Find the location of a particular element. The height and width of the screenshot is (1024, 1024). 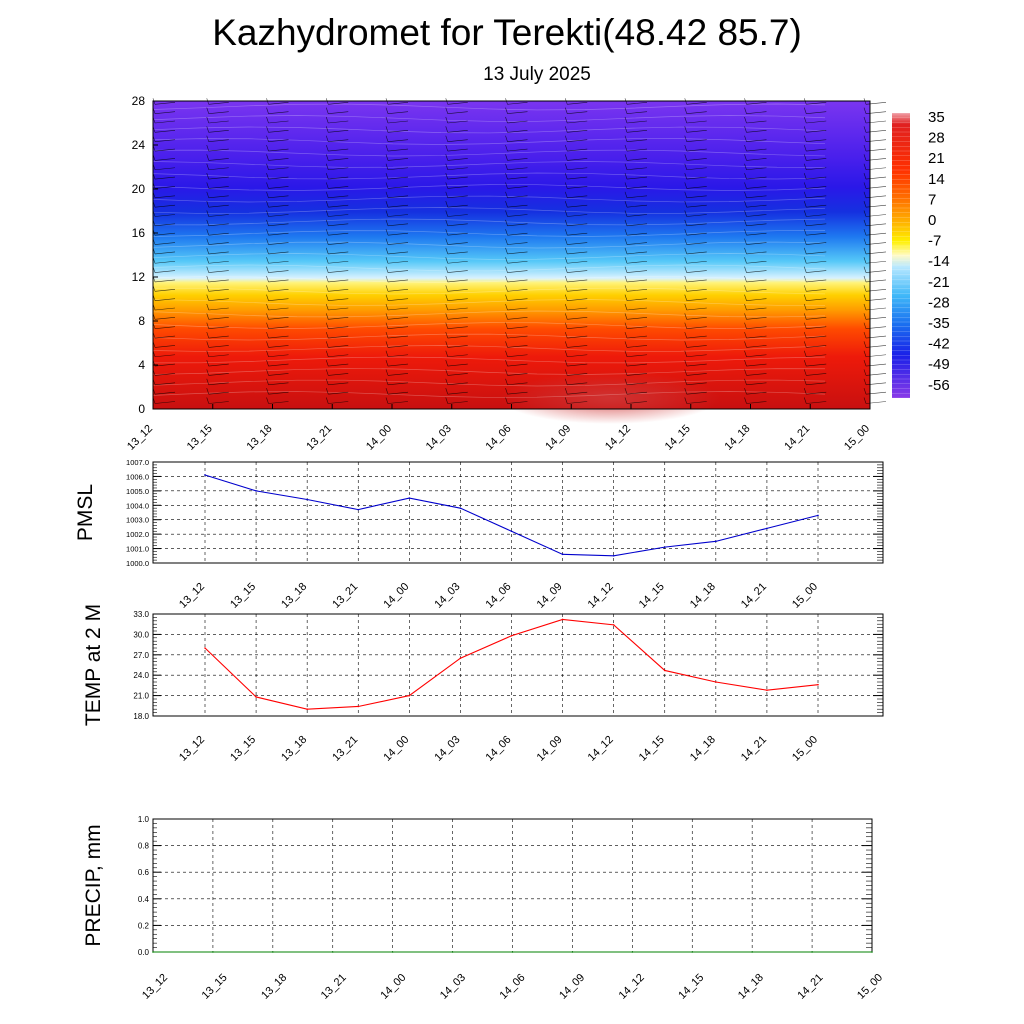

x-tick-label: 14_15 is located at coordinates (652, 596).